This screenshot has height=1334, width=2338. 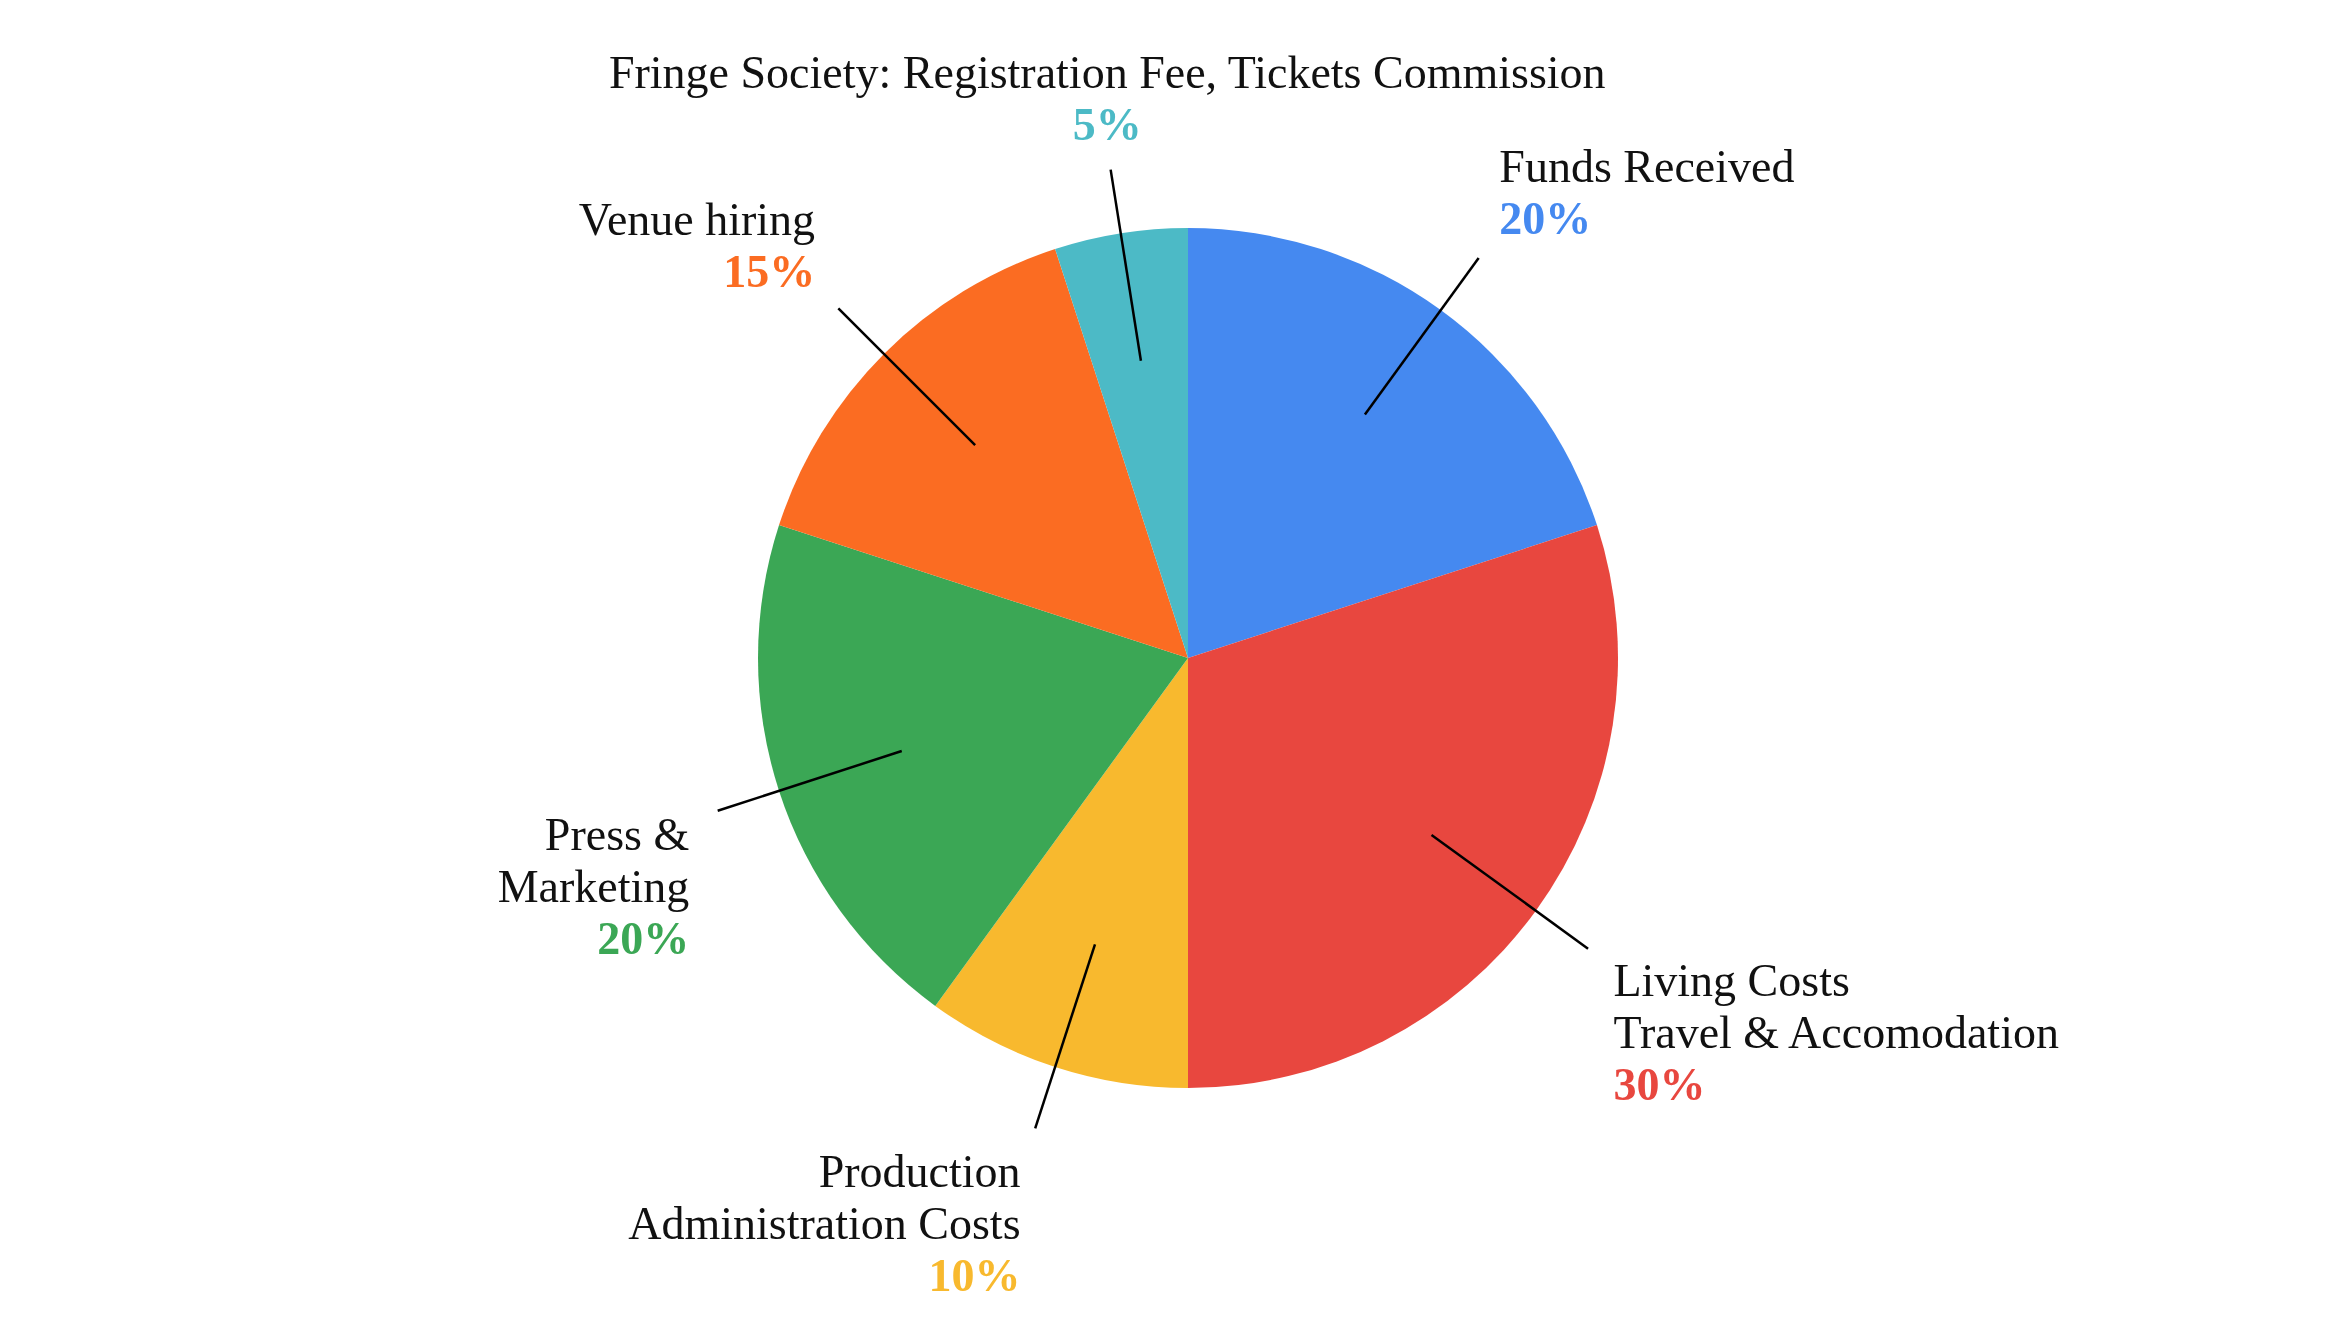 What do you see at coordinates (824, 1197) in the screenshot?
I see `slice-label: Production Administration Costs` at bounding box center [824, 1197].